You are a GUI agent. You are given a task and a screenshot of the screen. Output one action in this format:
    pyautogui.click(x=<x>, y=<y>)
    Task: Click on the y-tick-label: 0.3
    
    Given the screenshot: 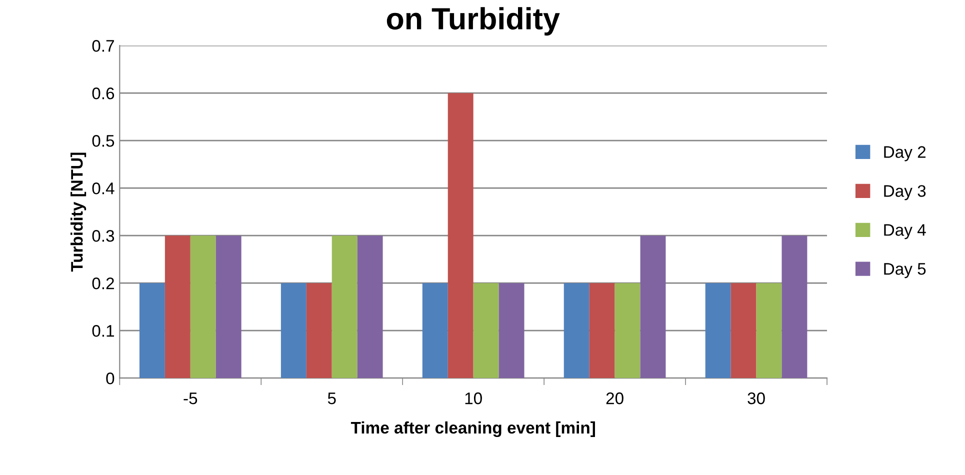 What is the action you would take?
    pyautogui.click(x=103, y=236)
    